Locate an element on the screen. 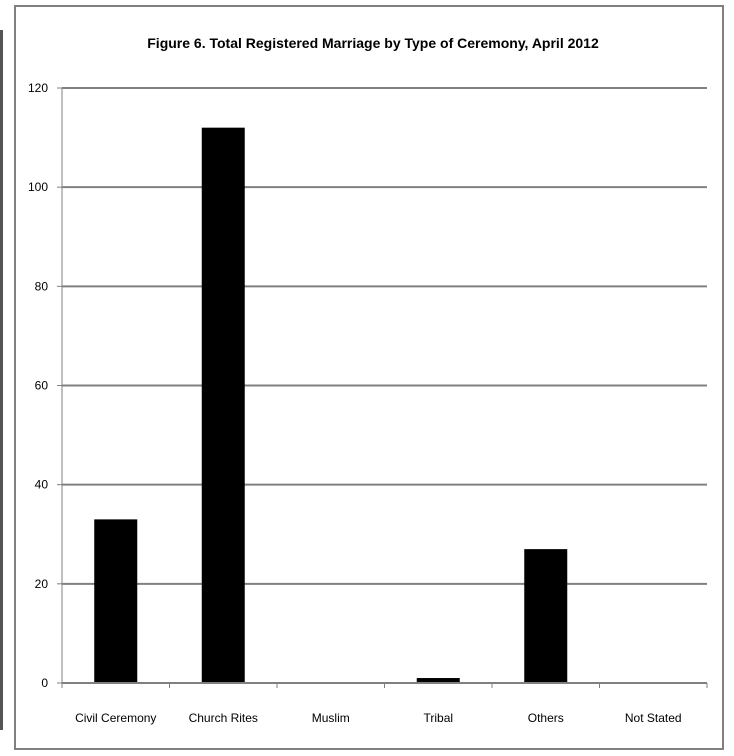 This screenshot has height=756, width=734. y-tick-label-100: 100 is located at coordinates (38, 187).